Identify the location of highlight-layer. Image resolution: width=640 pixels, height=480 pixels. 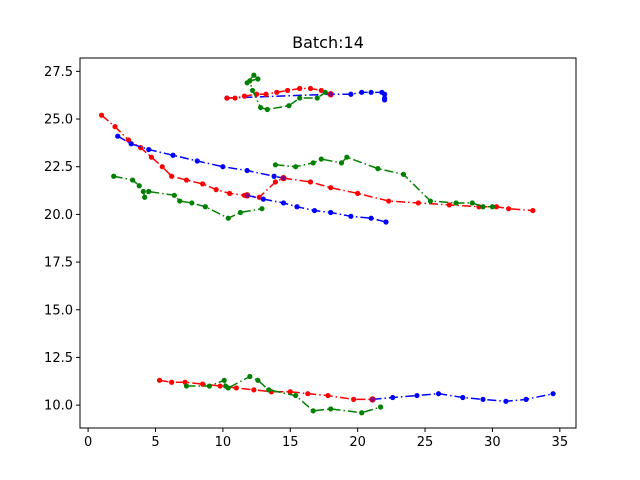
(309, 247).